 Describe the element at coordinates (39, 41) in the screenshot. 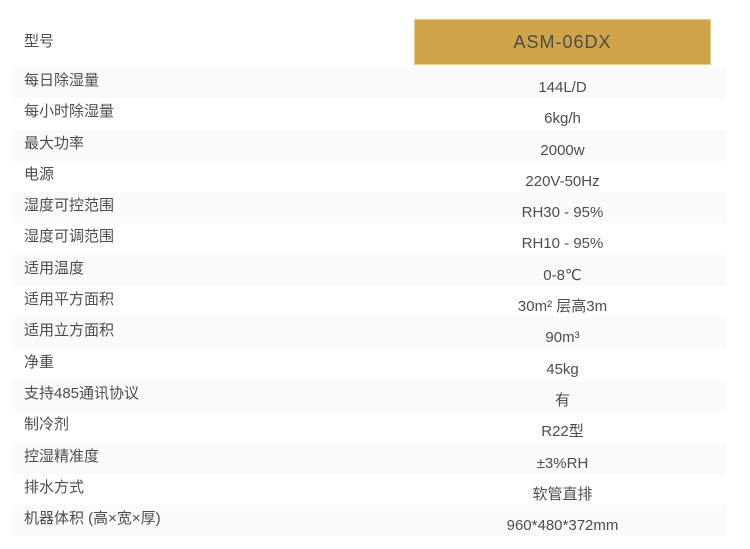

I see `spec-label-model: 型号` at that location.